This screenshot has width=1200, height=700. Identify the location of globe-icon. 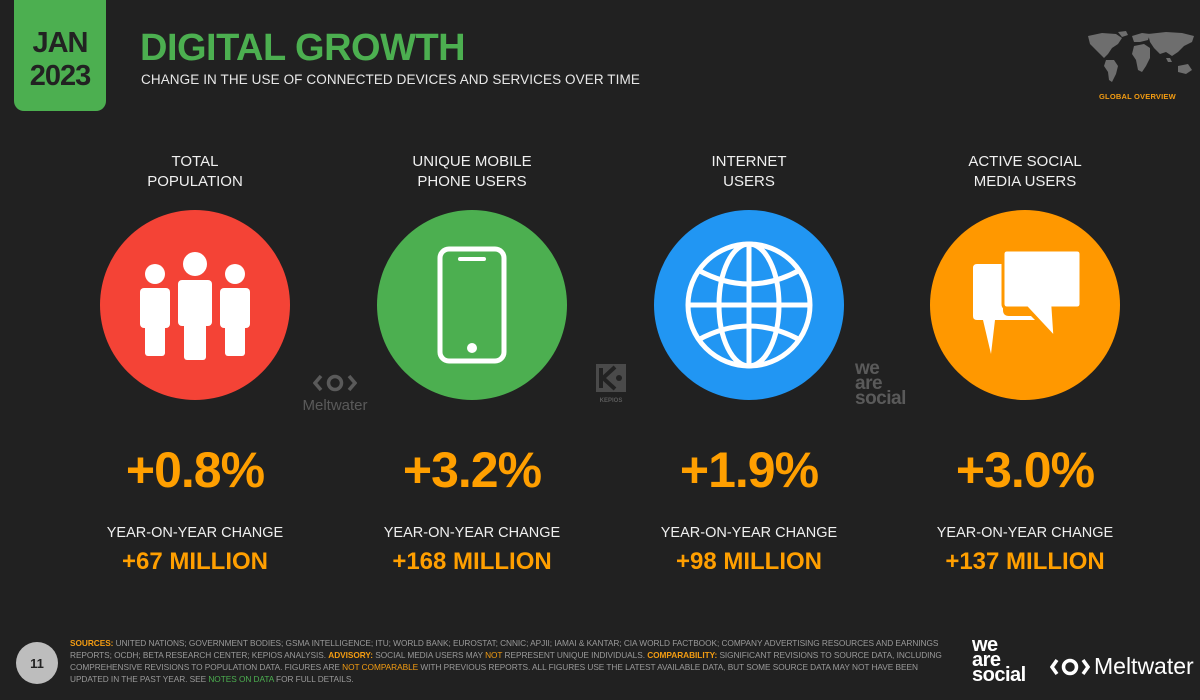
(749, 305).